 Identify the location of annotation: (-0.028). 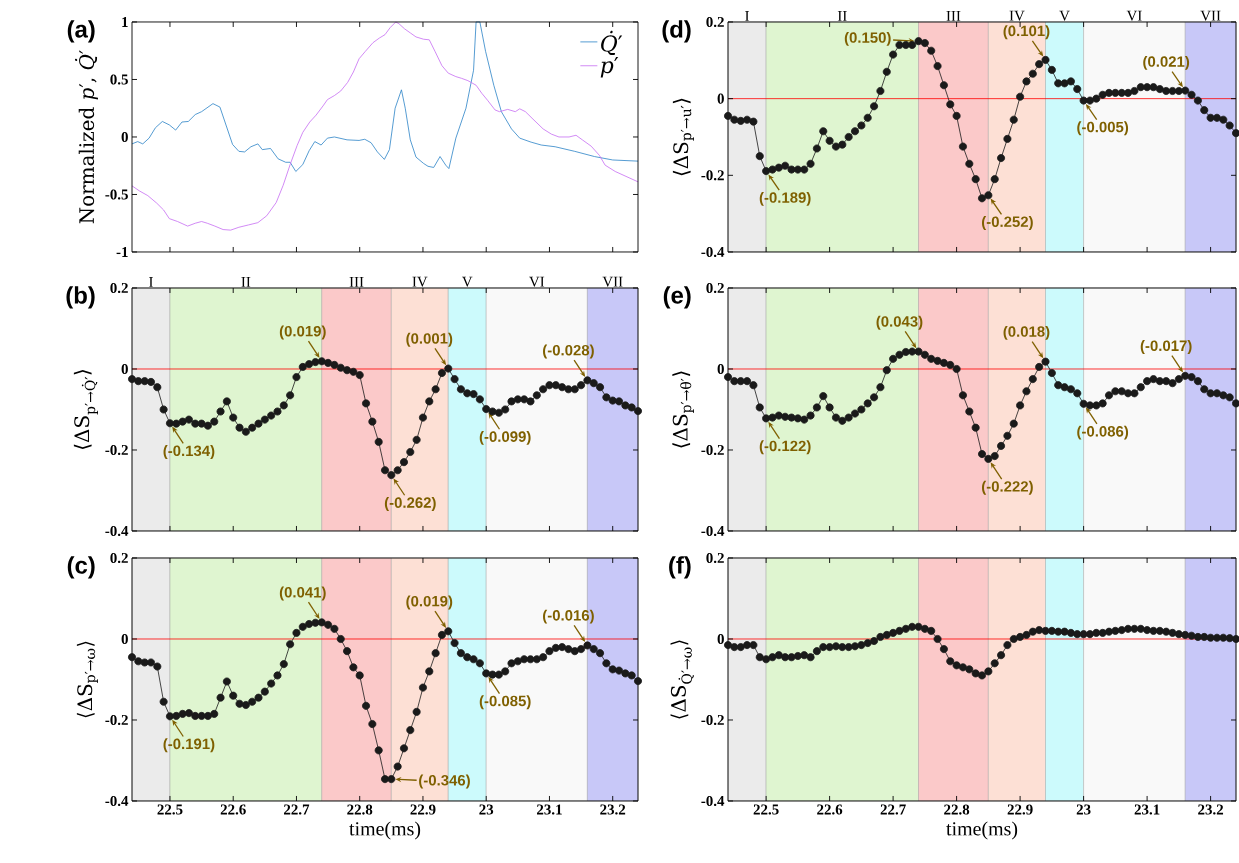
(568, 351).